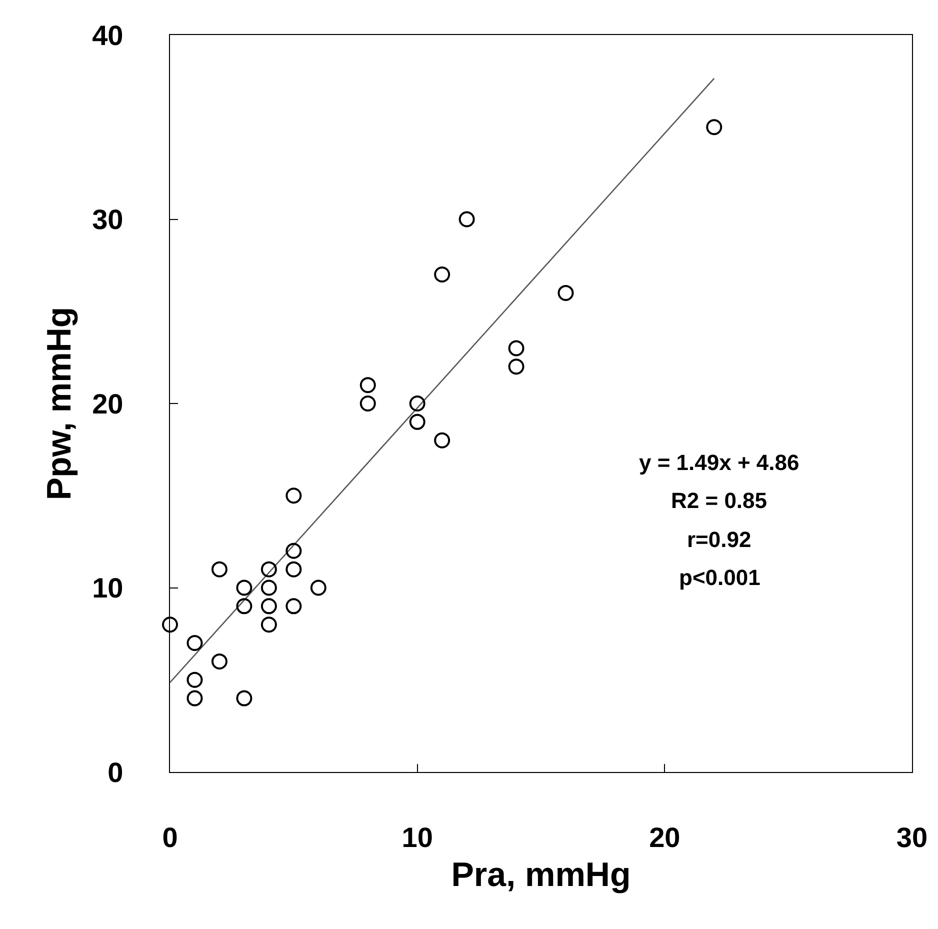 The image size is (938, 929). What do you see at coordinates (664, 837) in the screenshot?
I see `x-tick-label: 20` at bounding box center [664, 837].